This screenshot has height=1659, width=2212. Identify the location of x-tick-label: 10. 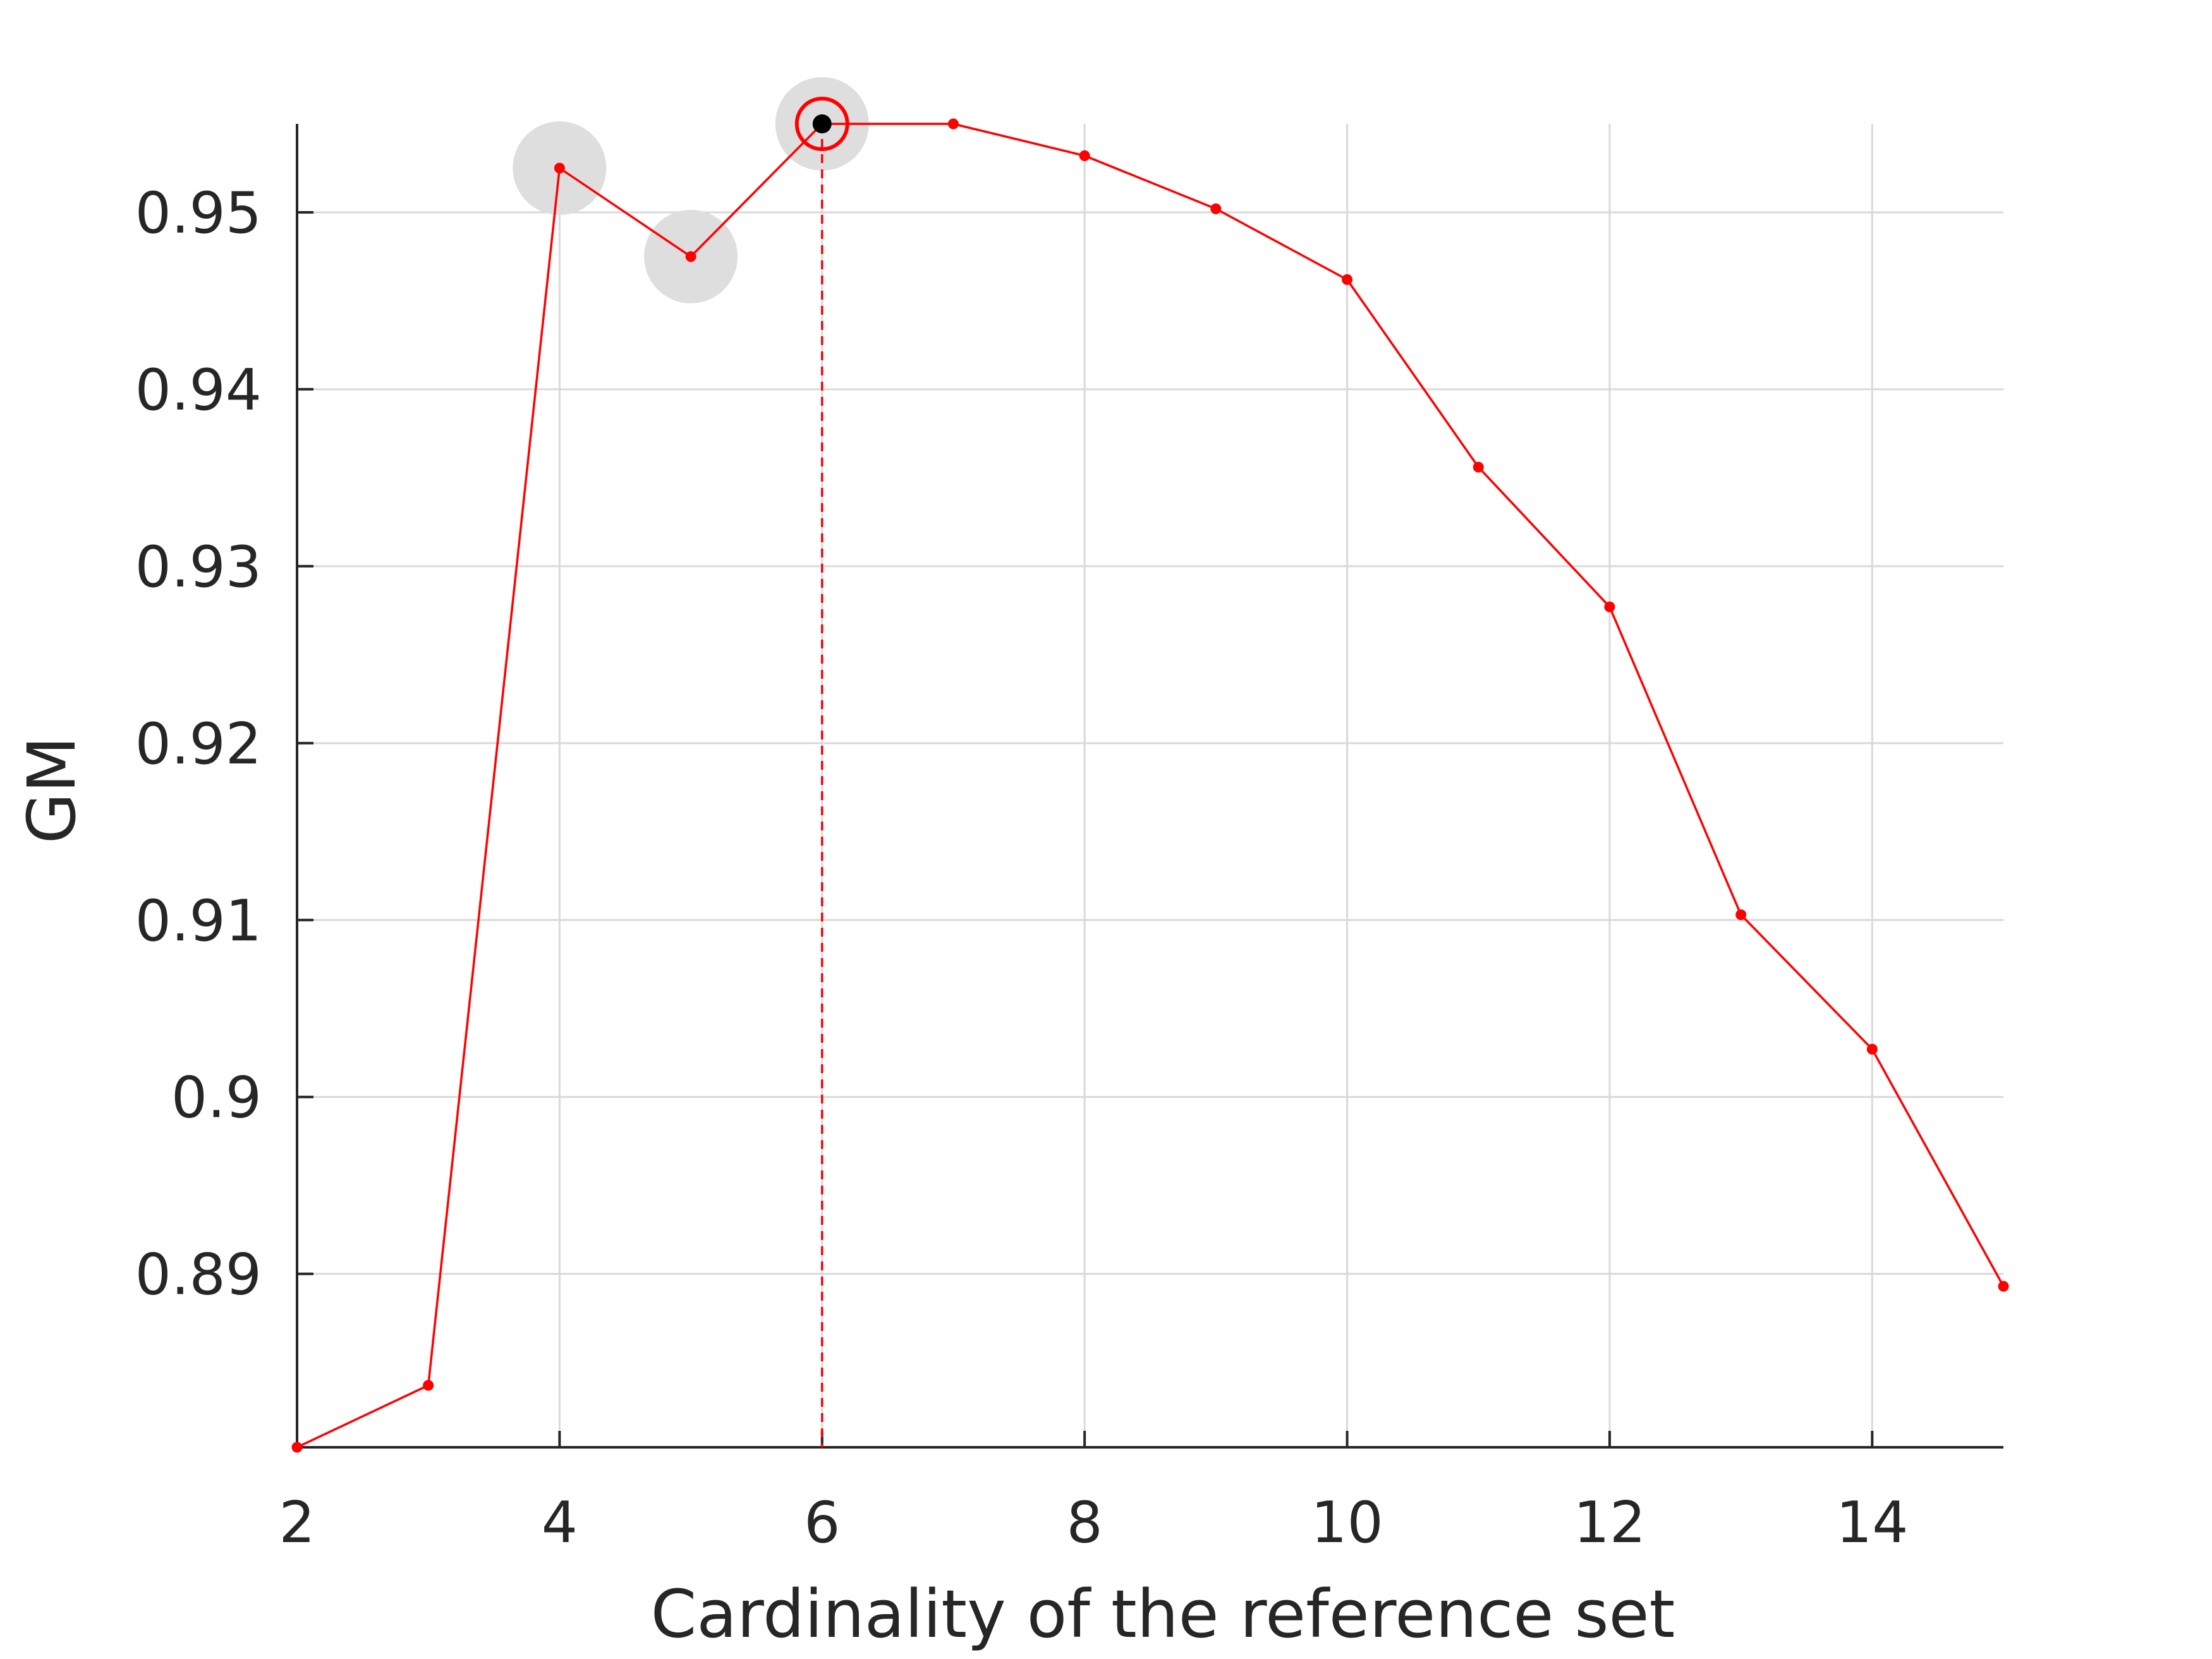
(1347, 1523).